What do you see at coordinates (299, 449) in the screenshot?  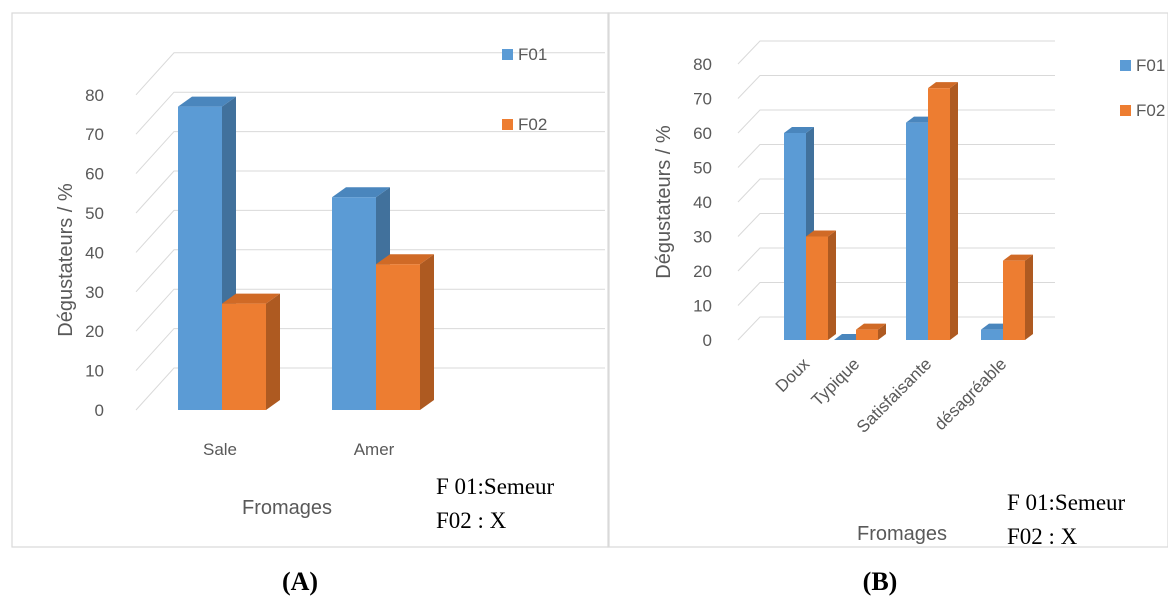 I see `chart-a-x-ticks: Sale Amer` at bounding box center [299, 449].